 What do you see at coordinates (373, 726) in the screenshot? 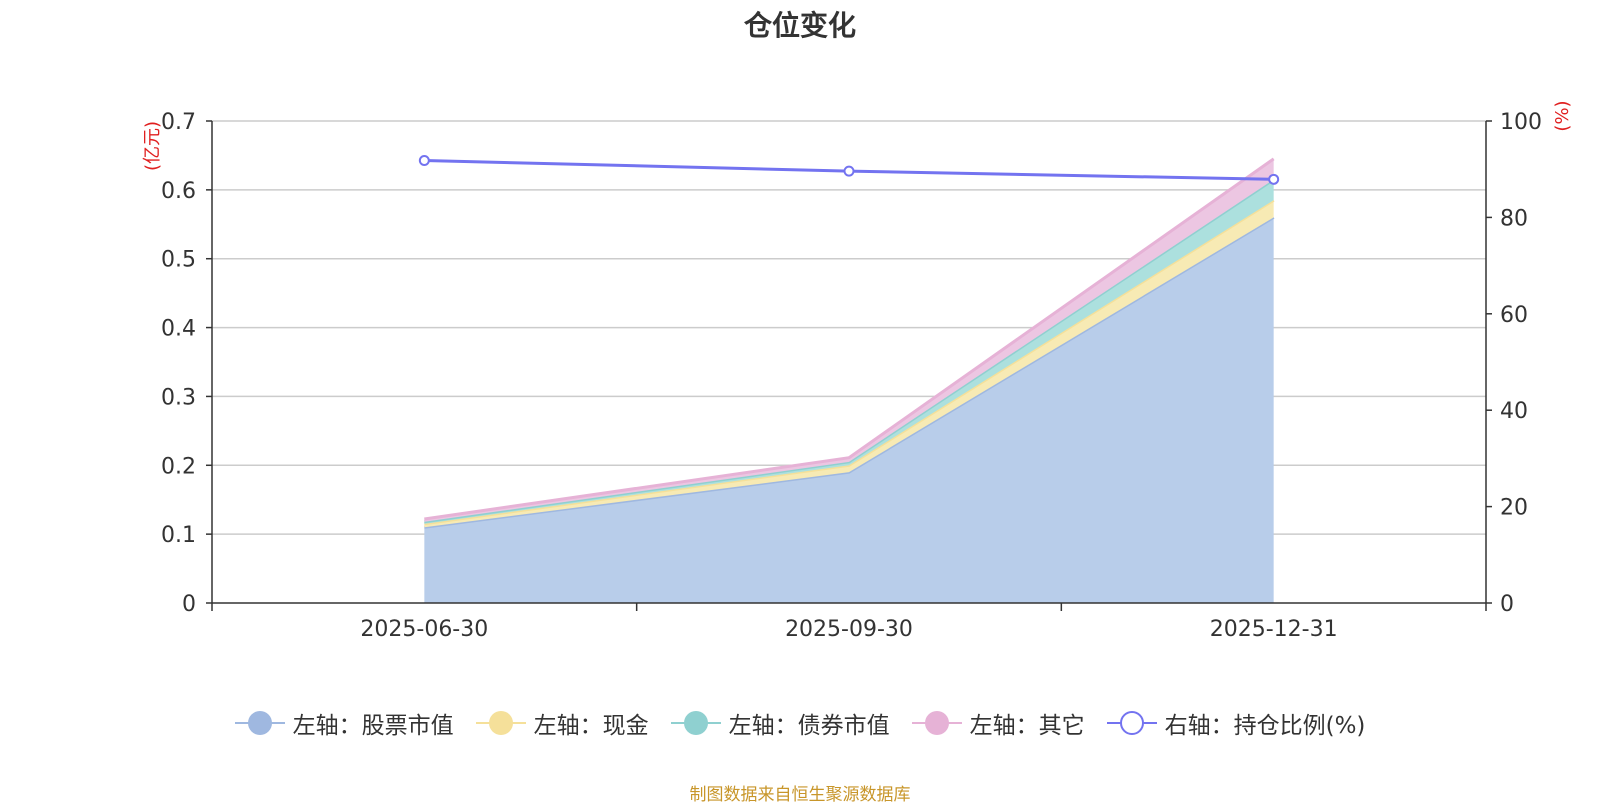
I see `legend-label: 左轴：股票市值` at bounding box center [373, 726].